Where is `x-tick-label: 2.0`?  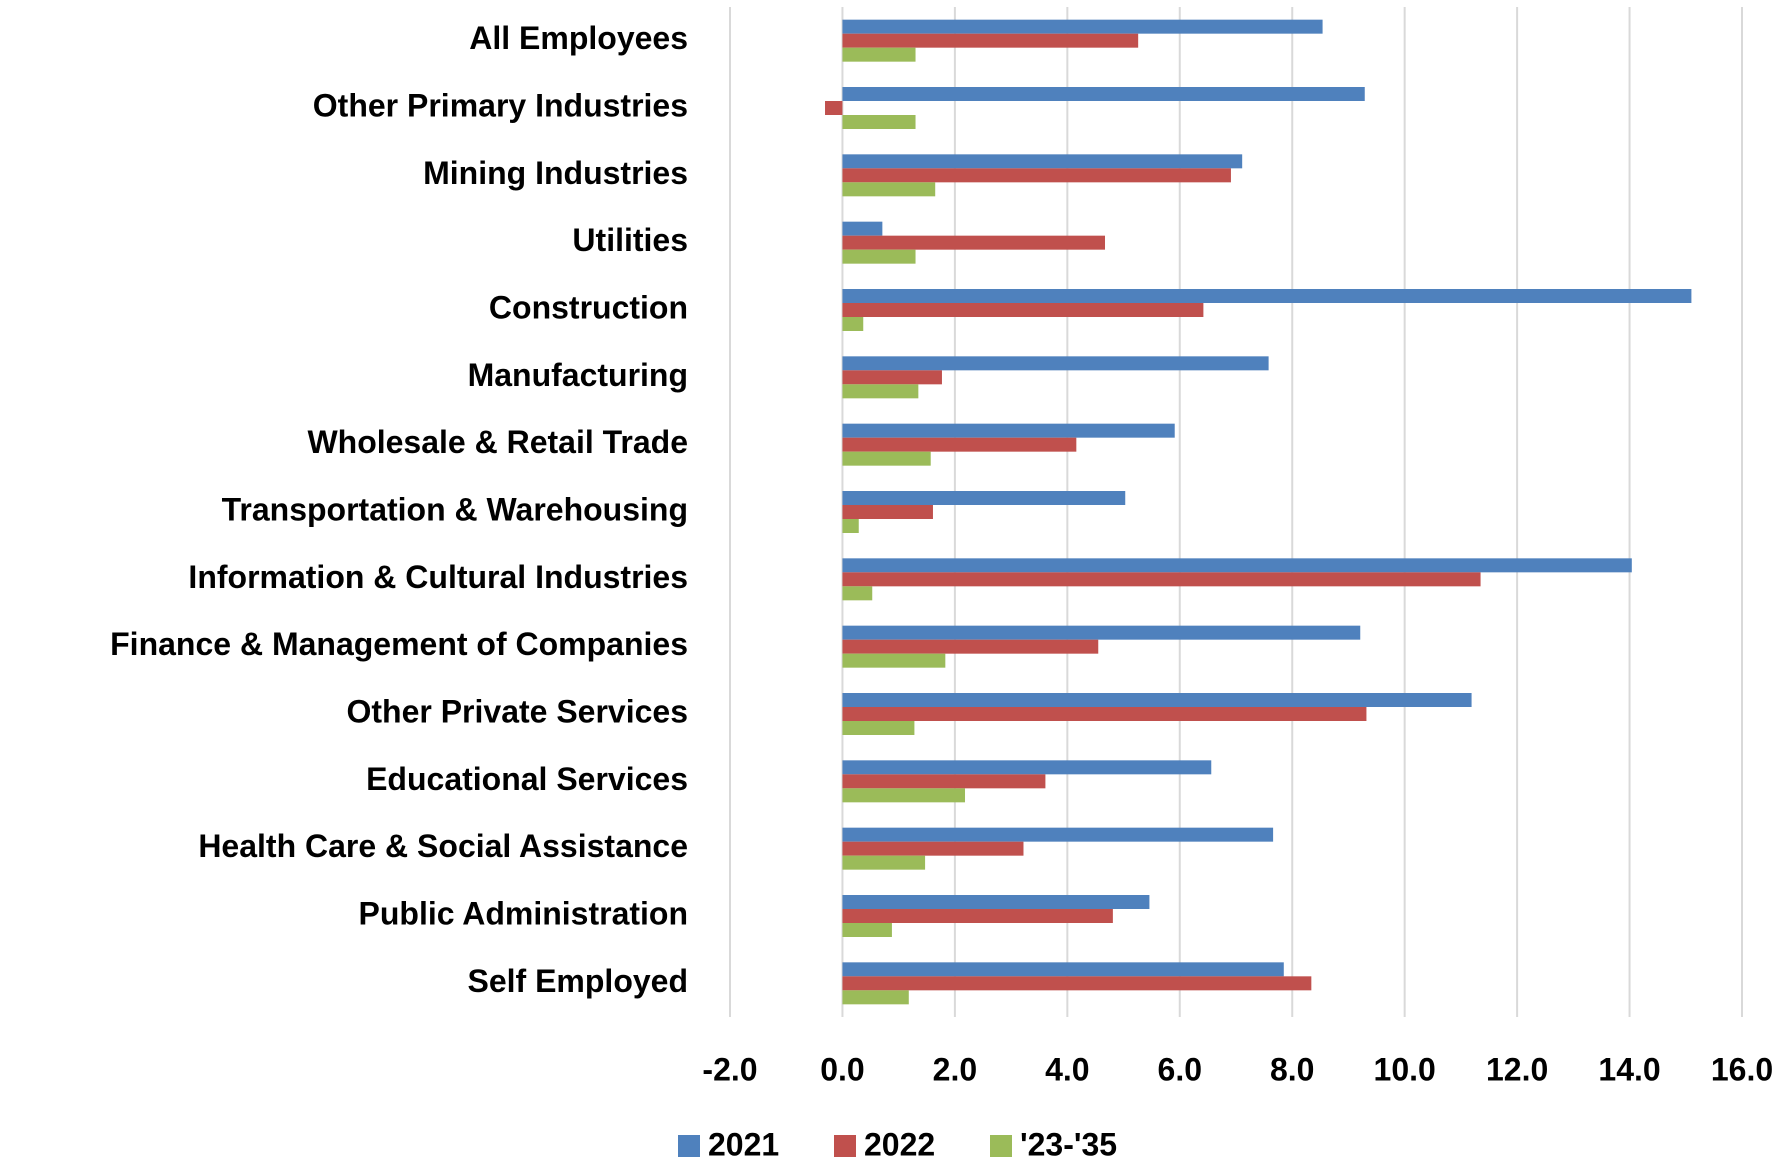
x-tick-label: 2.0 is located at coordinates (955, 1069).